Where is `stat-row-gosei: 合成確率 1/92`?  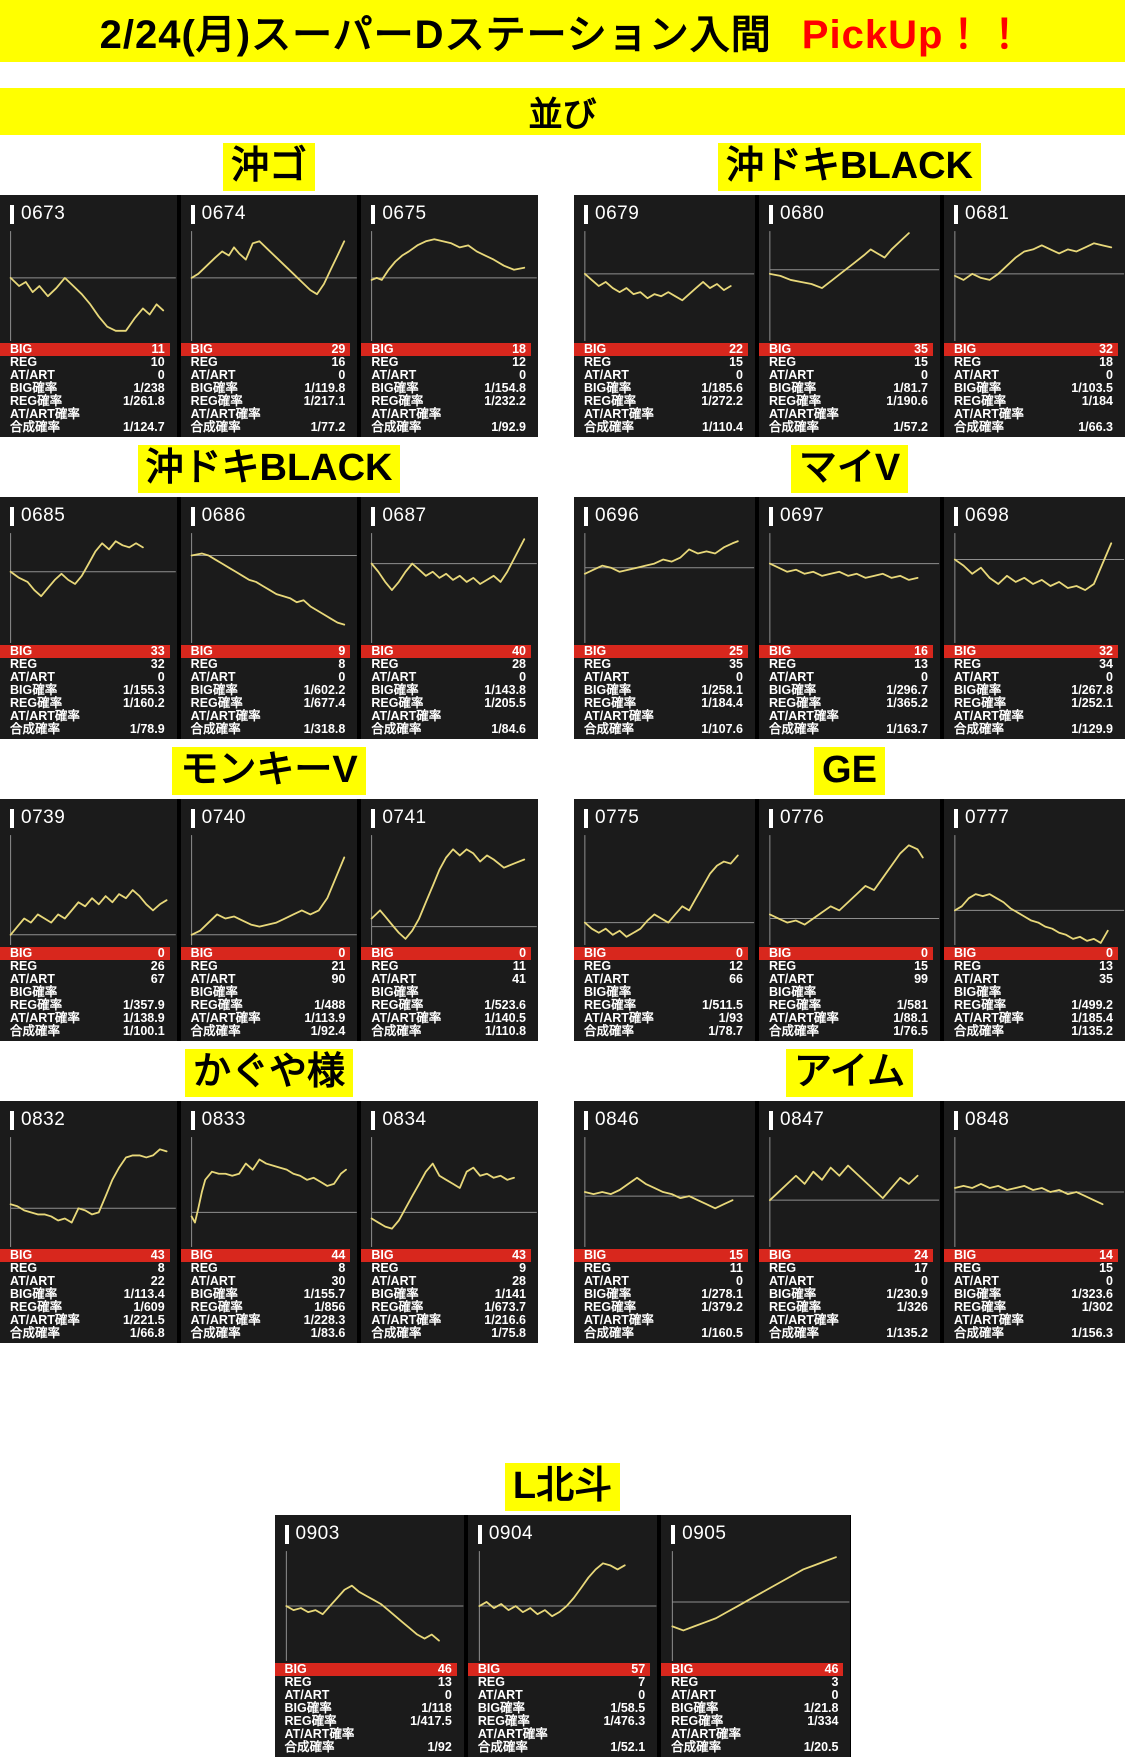 stat-row-gosei: 合成確率 1/92 is located at coordinates (369, 1747).